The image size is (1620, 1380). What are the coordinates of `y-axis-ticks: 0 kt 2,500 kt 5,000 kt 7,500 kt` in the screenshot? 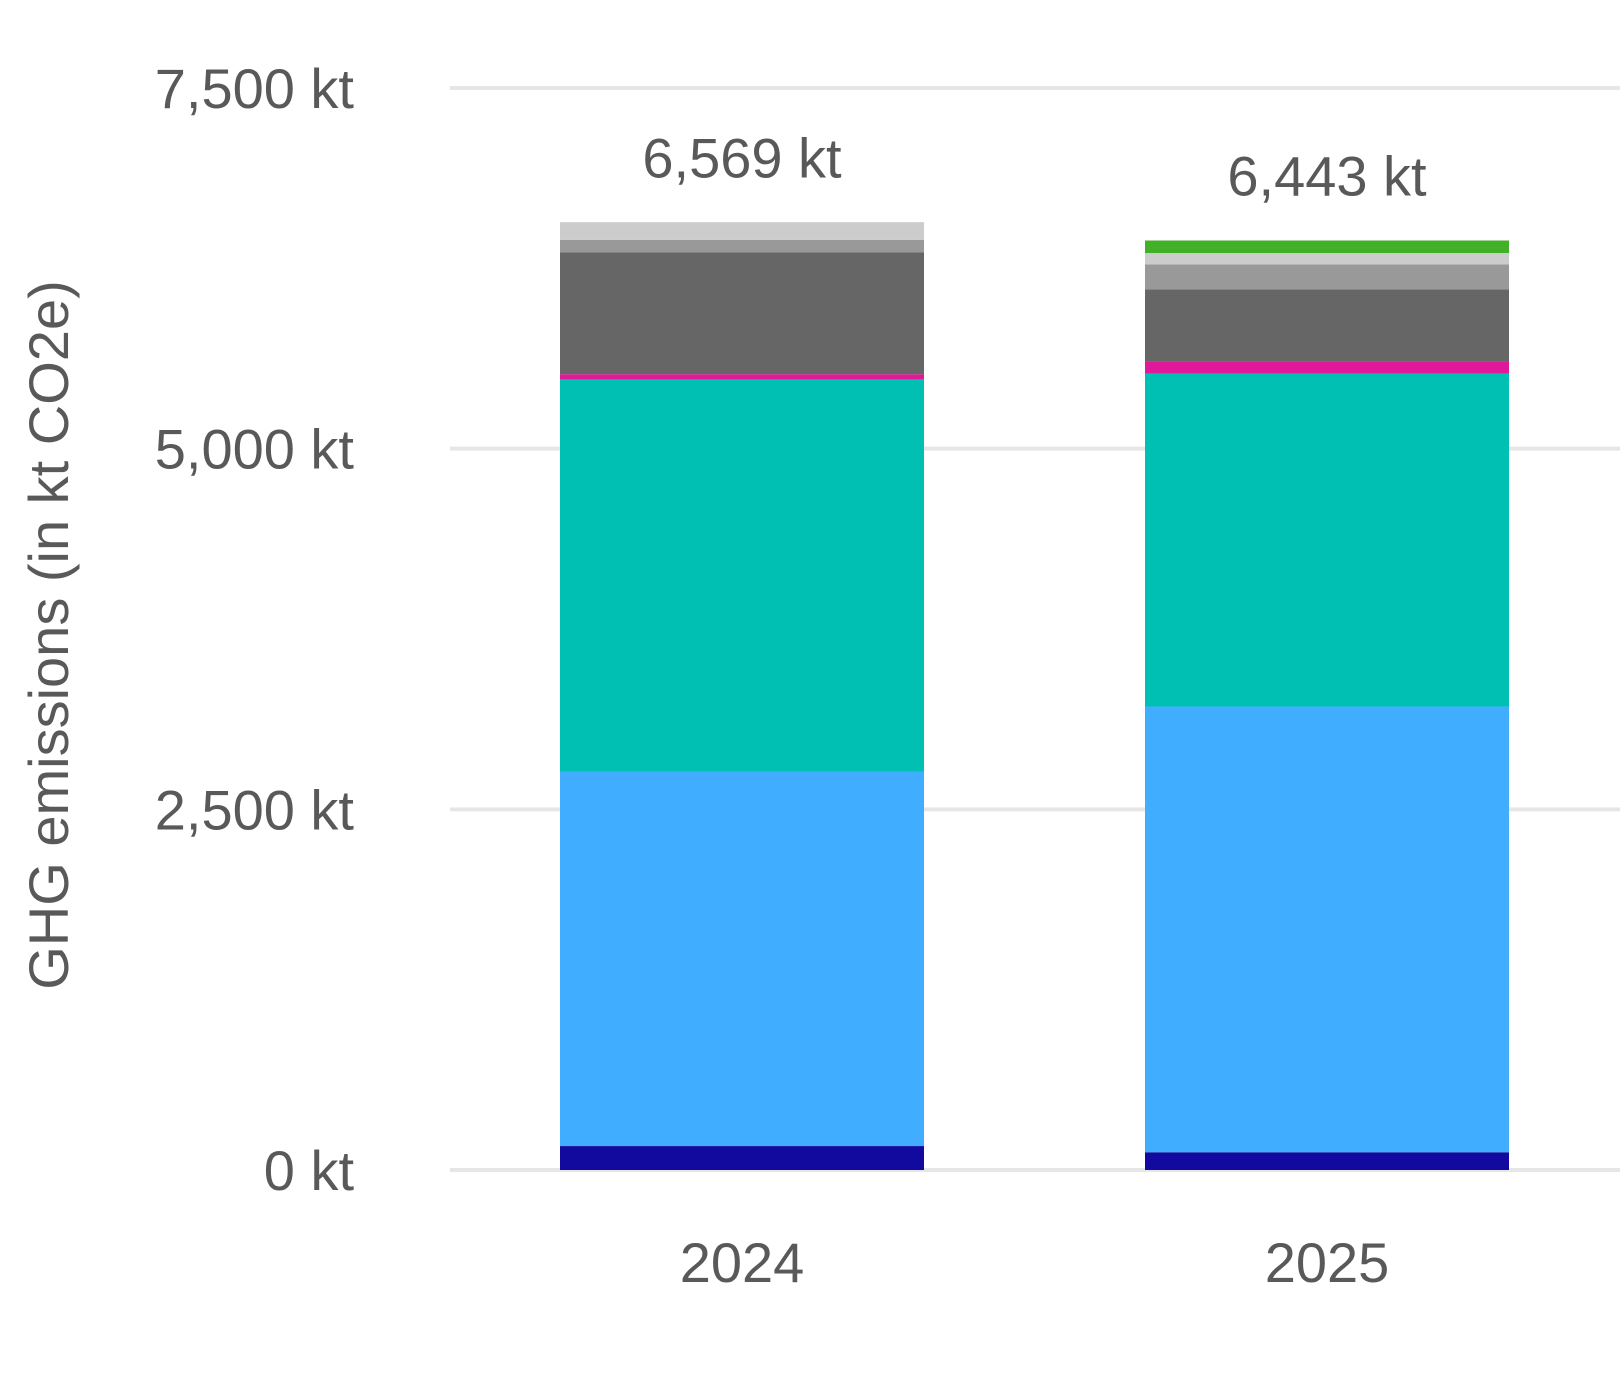 It's located at (255, 629).